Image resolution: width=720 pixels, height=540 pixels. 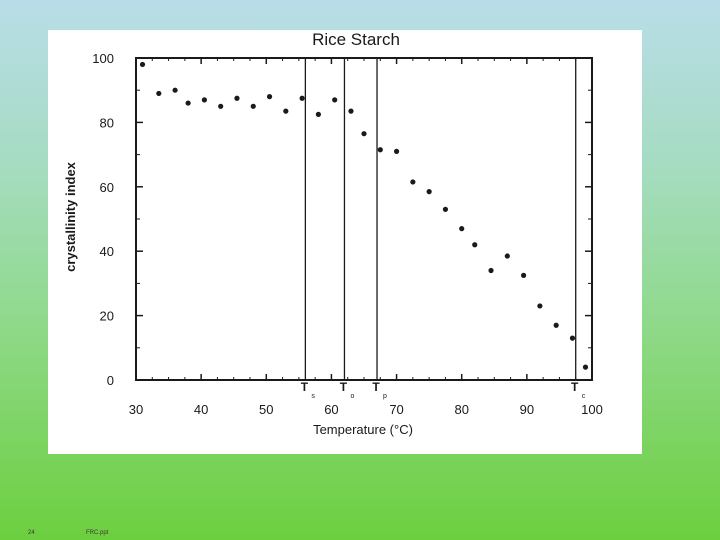 I want to click on file-name: FRC.ppt, so click(x=97, y=533).